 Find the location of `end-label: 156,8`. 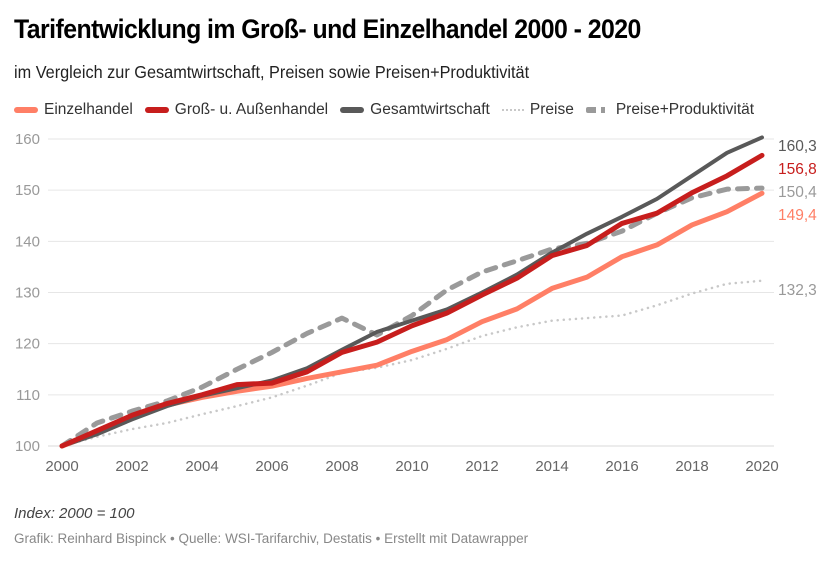

end-label: 156,8 is located at coordinates (797, 169).